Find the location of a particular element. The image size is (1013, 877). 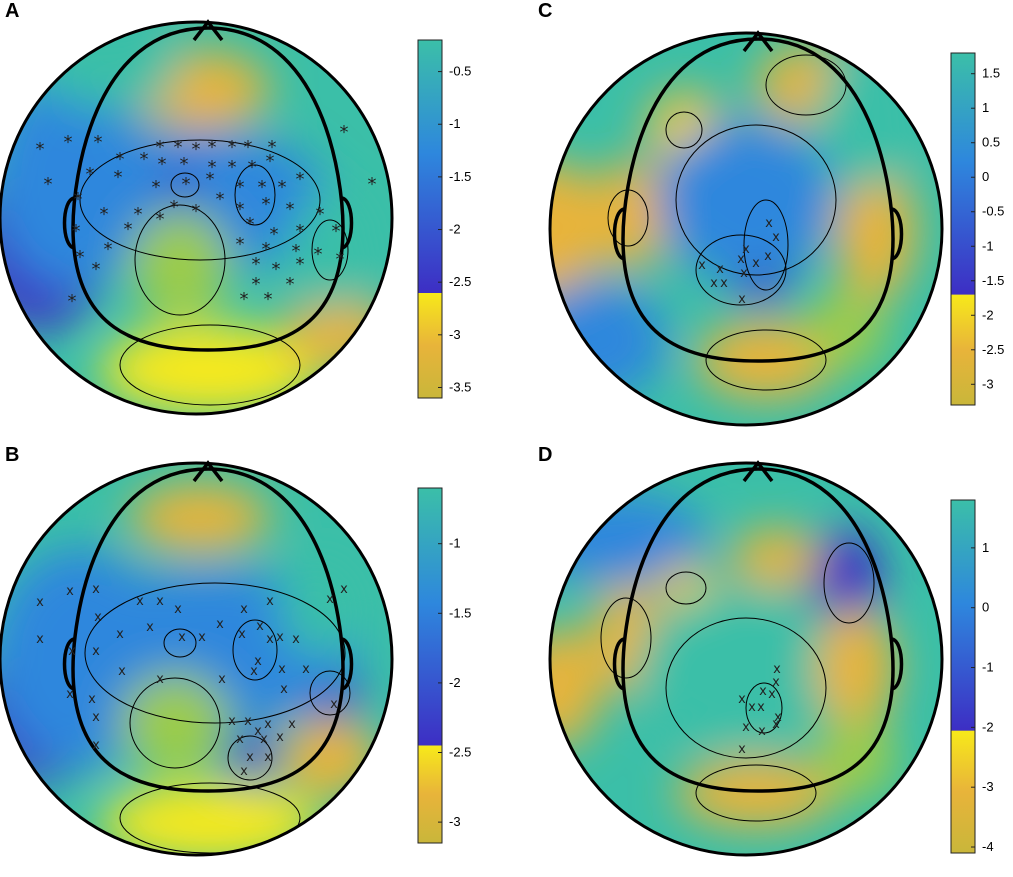

colorbar-tick-label: 0.5 is located at coordinates (991, 142).